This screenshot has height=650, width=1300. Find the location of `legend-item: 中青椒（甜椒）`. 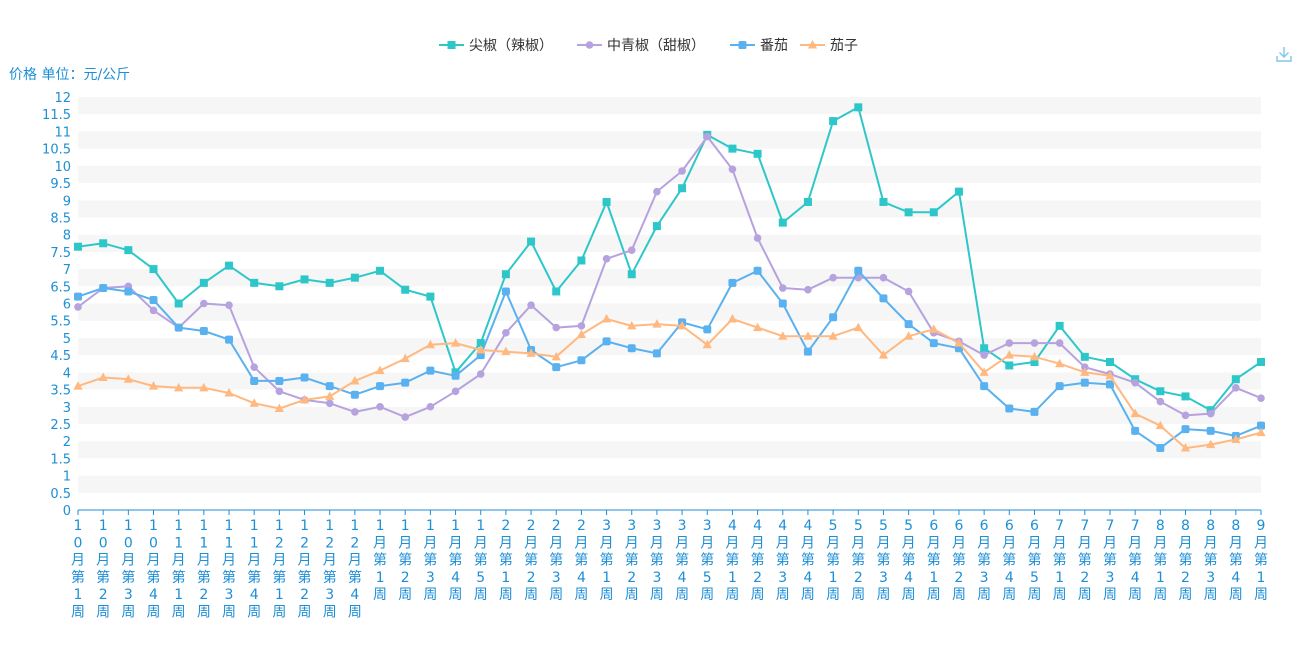

legend-item: 中青椒（甜椒） is located at coordinates (641, 46).